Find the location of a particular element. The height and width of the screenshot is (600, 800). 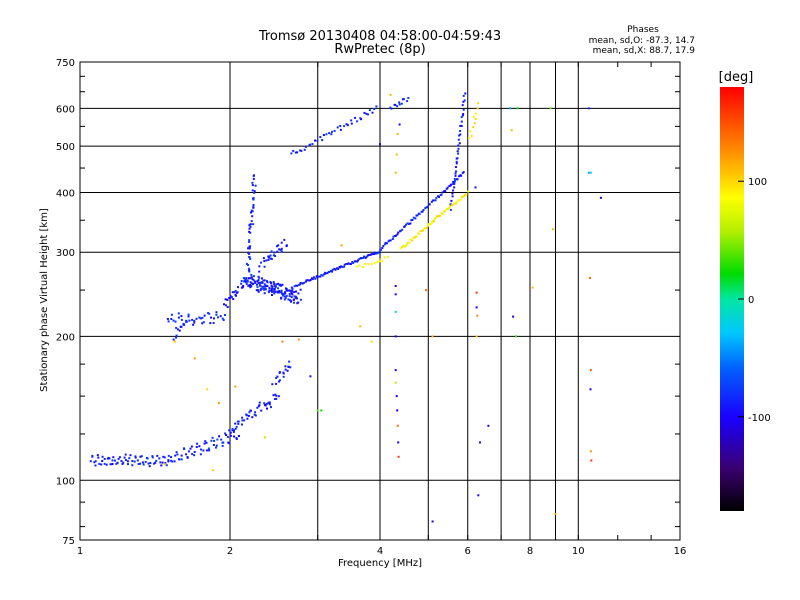

chart-title: Tromsø 20130408 04:58:00-04:59:43 is located at coordinates (379, 36).